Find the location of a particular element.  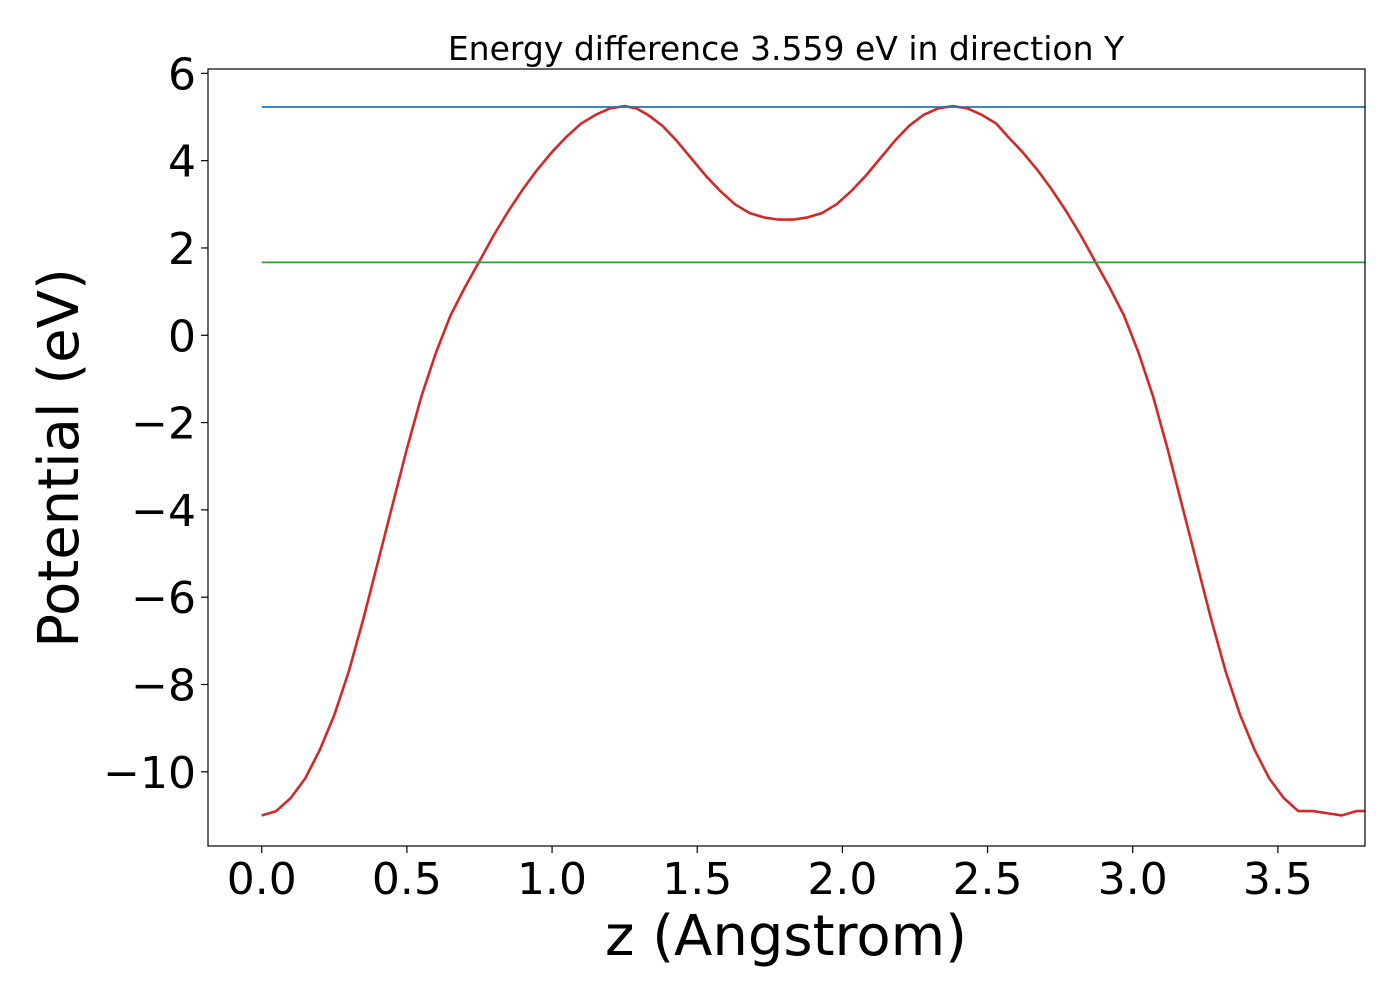

y-tick-label: −2 is located at coordinates (163, 424).